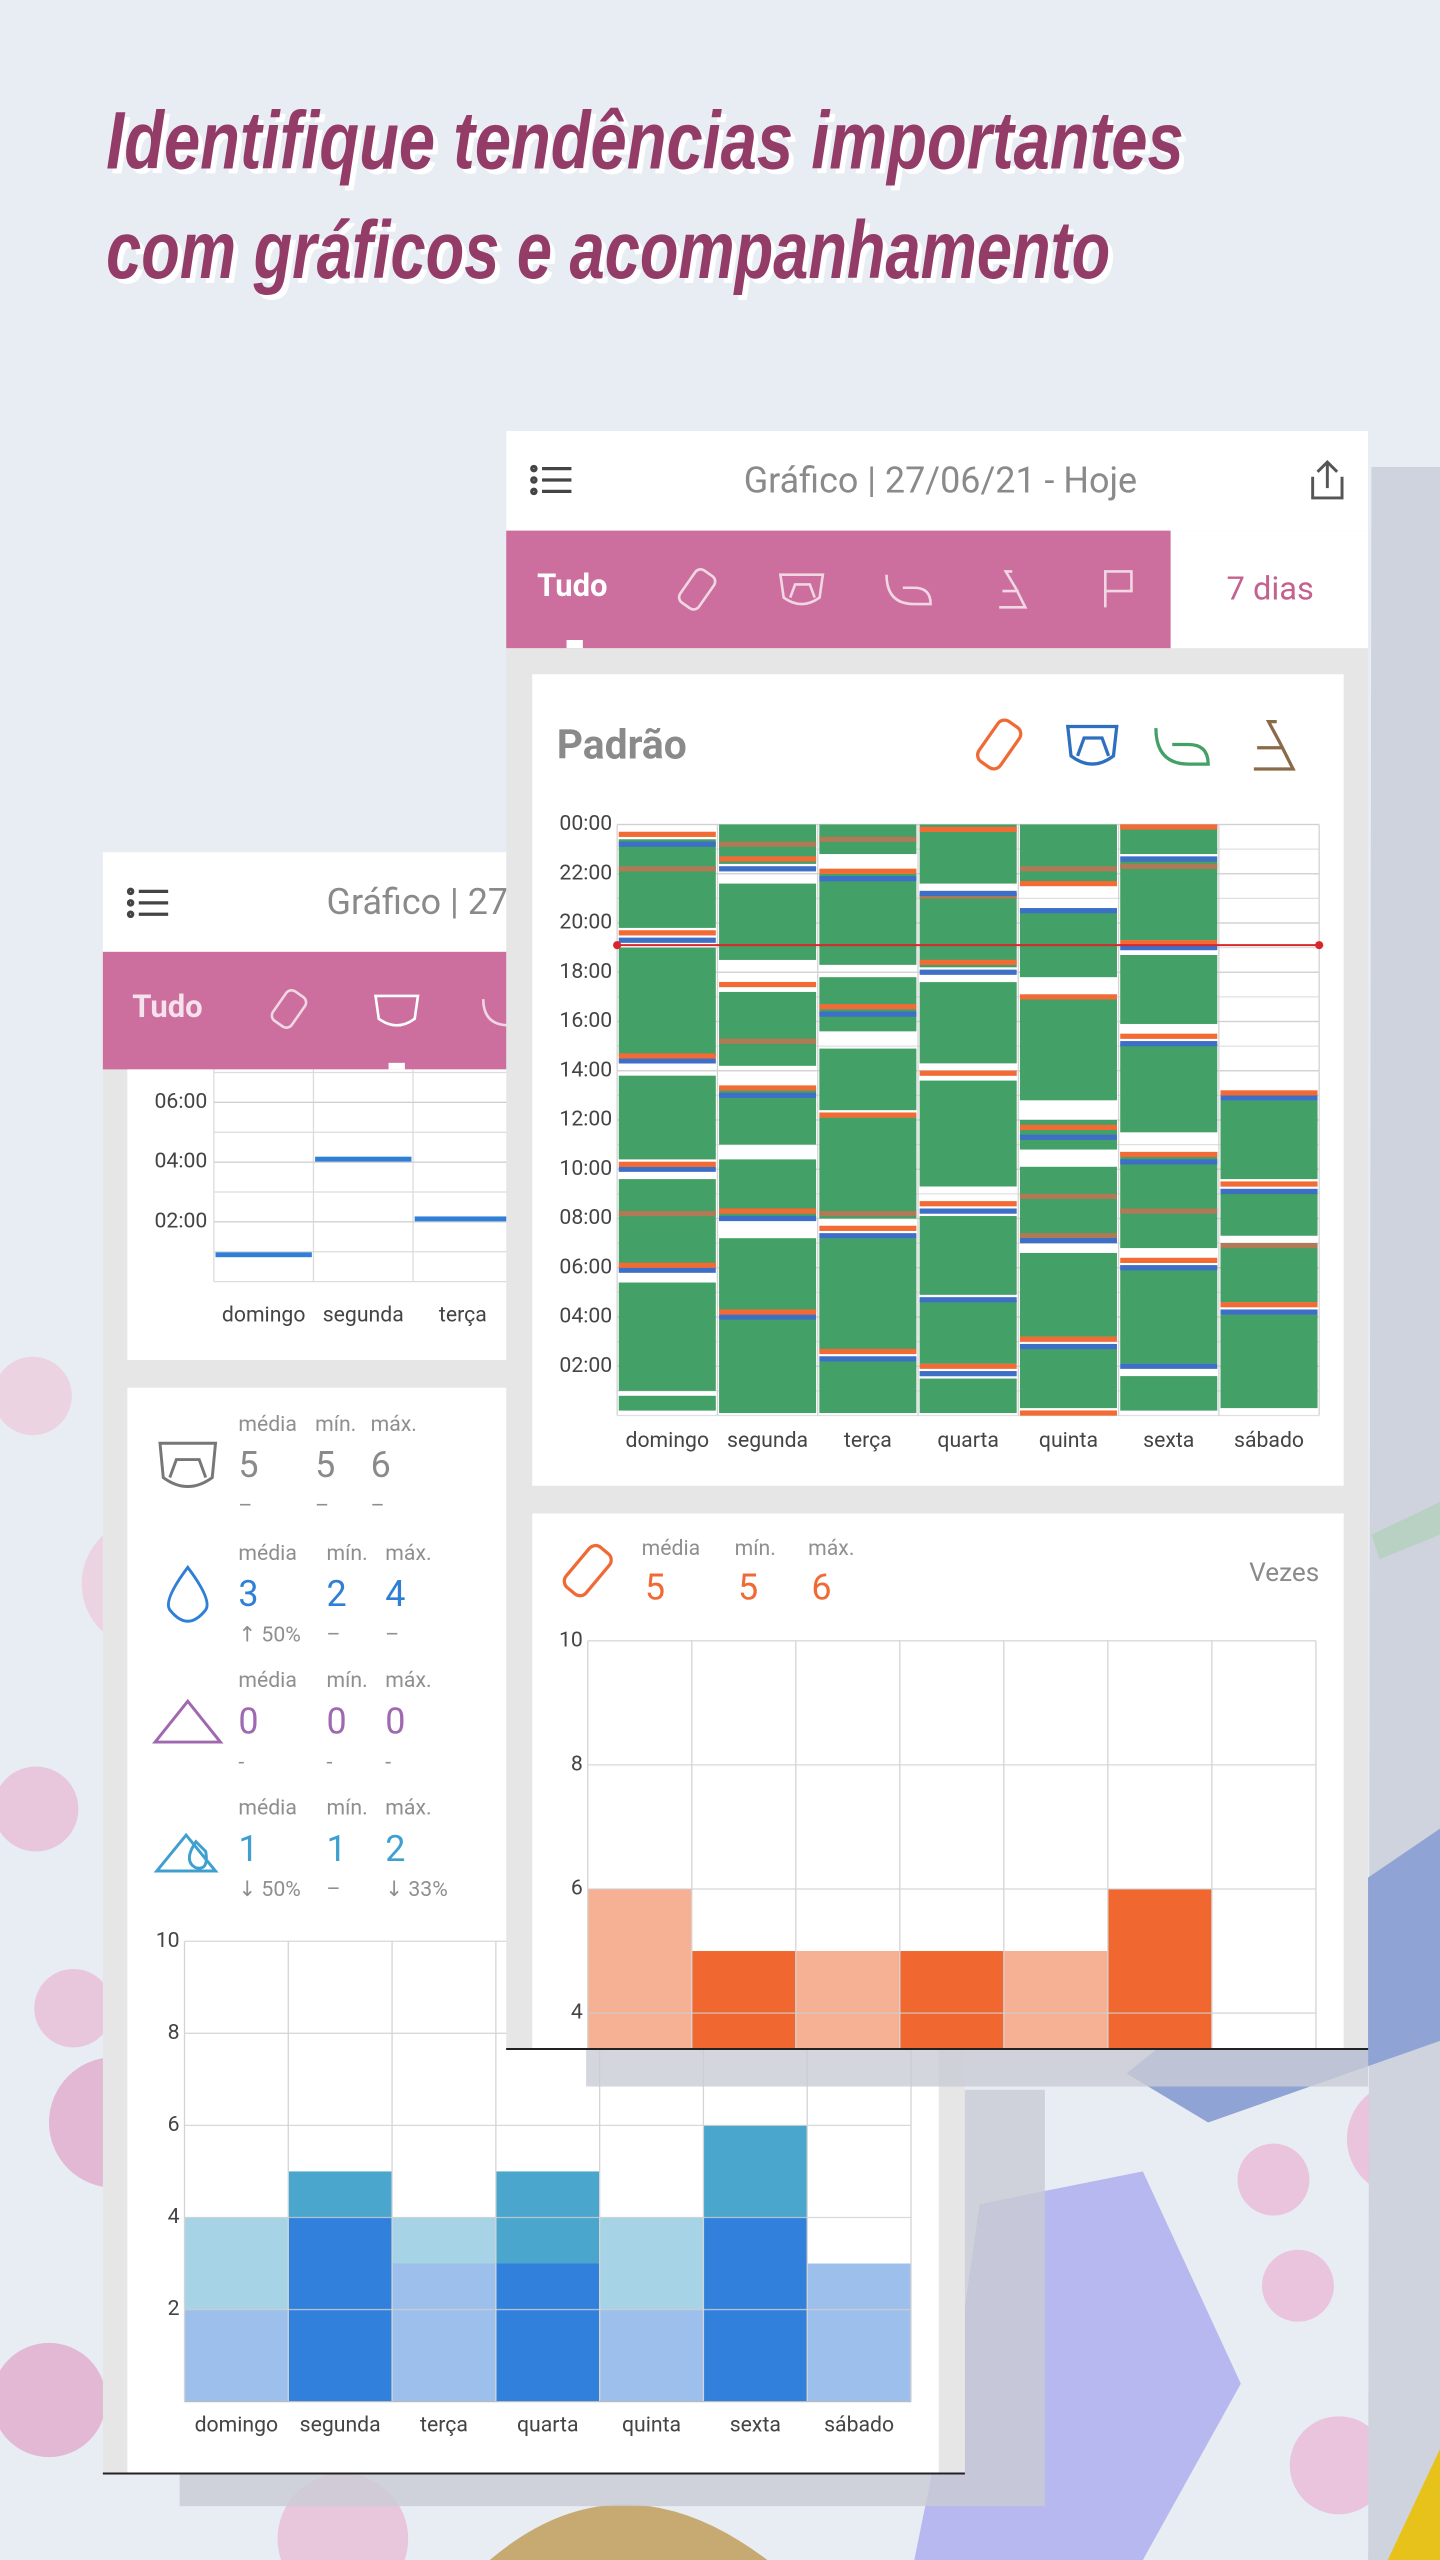 The image size is (1440, 2560). Describe the element at coordinates (617, 945) in the screenshot. I see `now-dot` at that location.